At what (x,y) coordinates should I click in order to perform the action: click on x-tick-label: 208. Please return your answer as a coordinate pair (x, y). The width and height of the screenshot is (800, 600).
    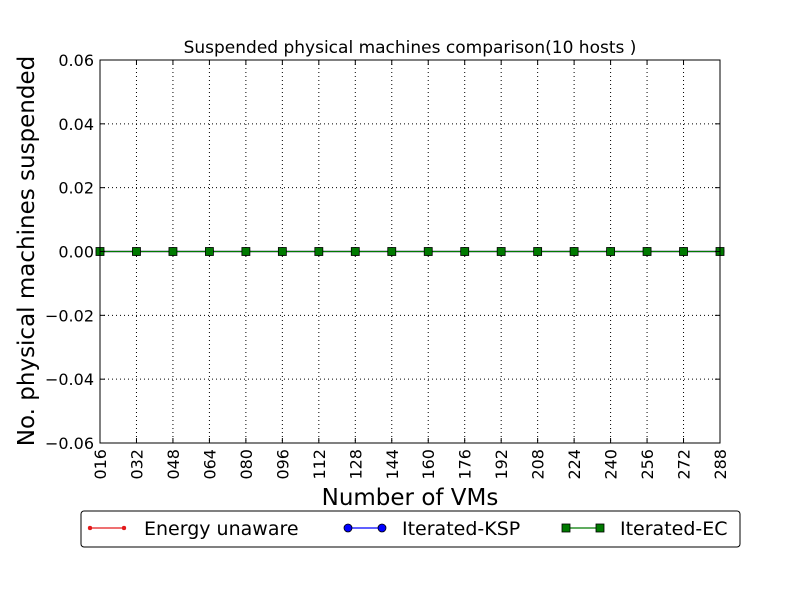
    Looking at the image, I should click on (538, 464).